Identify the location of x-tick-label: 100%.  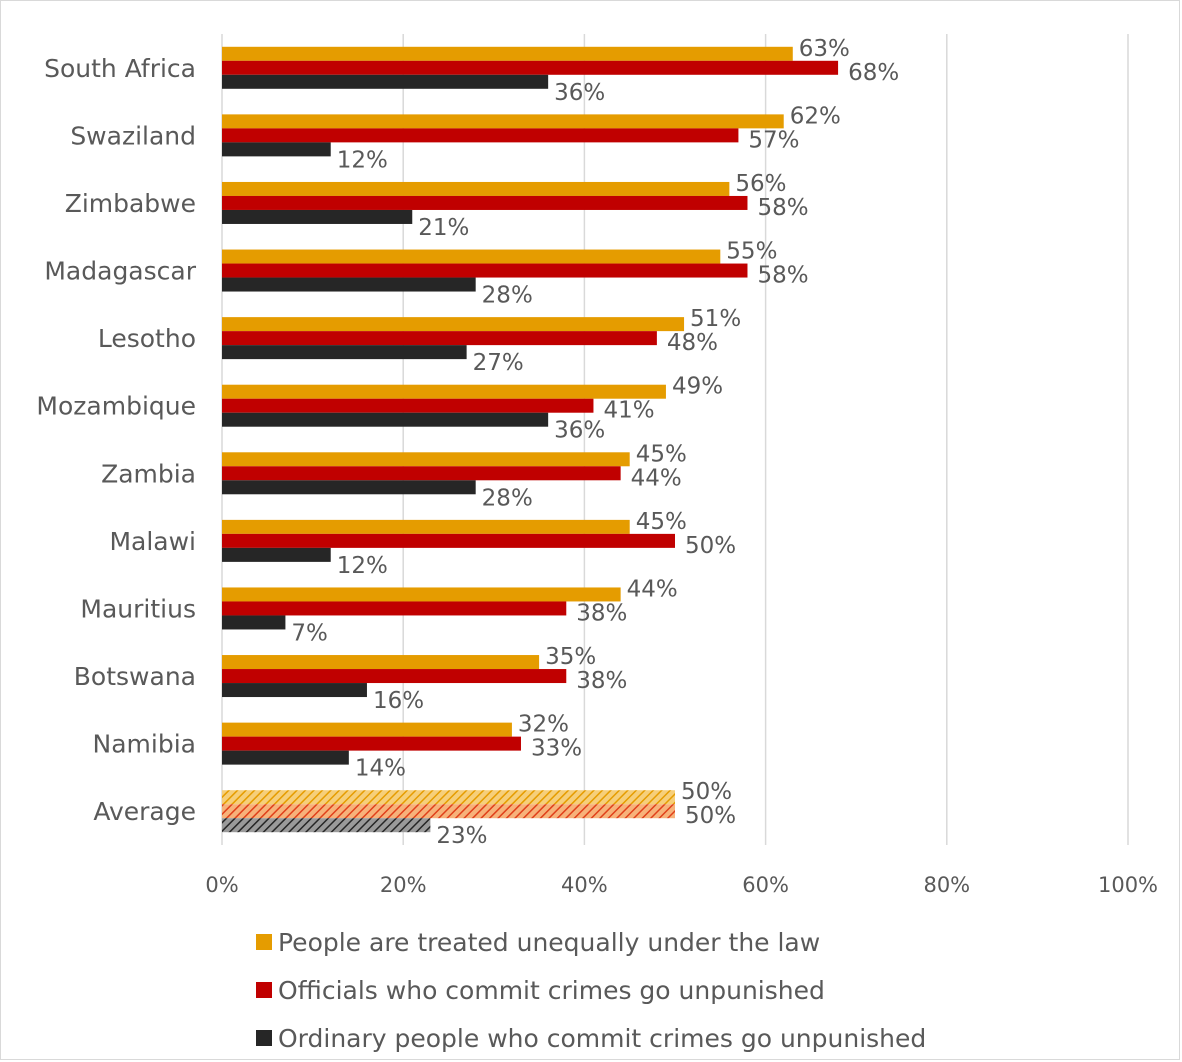
(1128, 885).